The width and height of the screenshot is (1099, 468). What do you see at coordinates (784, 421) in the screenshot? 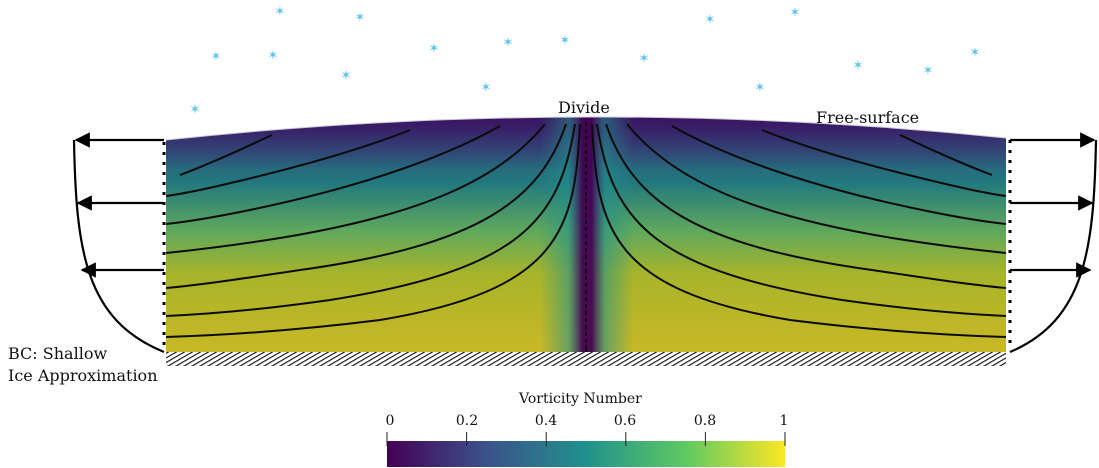
I see `colorbar-tick-label: 1` at bounding box center [784, 421].